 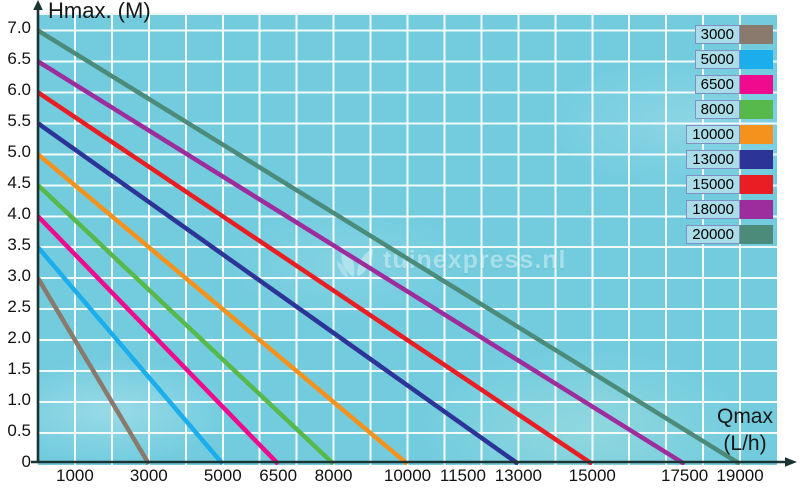 What do you see at coordinates (99, 11) in the screenshot?
I see `y-axis-title: Hmax. (M)` at bounding box center [99, 11].